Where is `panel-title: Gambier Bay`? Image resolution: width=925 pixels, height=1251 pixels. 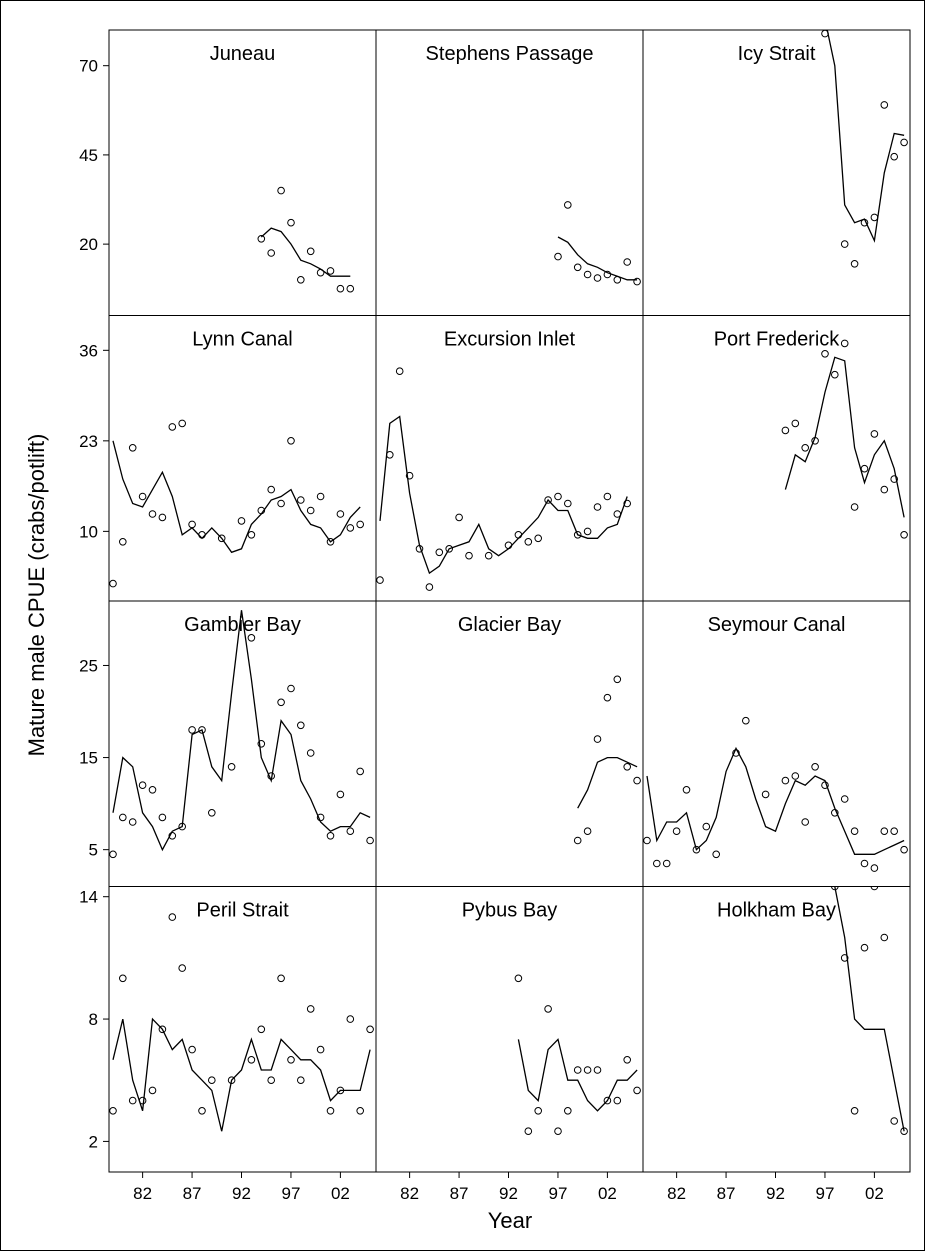
panel-title: Gambier Bay is located at coordinates (242, 625).